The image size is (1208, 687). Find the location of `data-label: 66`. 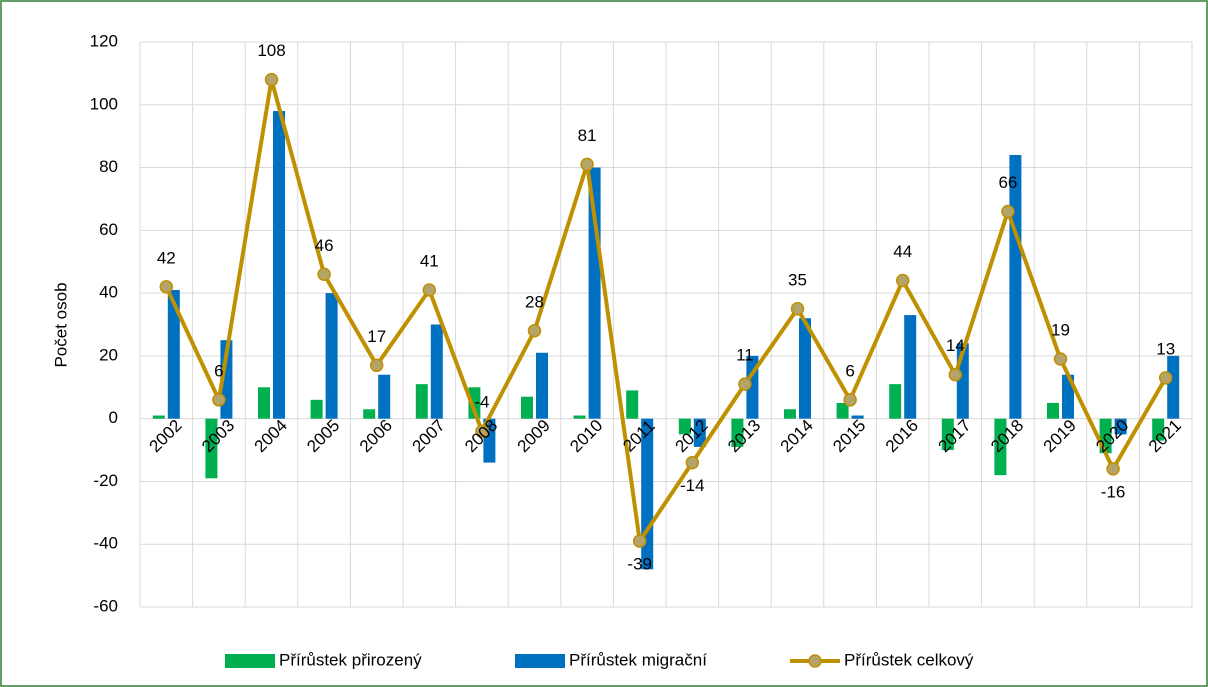

data-label: 66 is located at coordinates (1007, 182).